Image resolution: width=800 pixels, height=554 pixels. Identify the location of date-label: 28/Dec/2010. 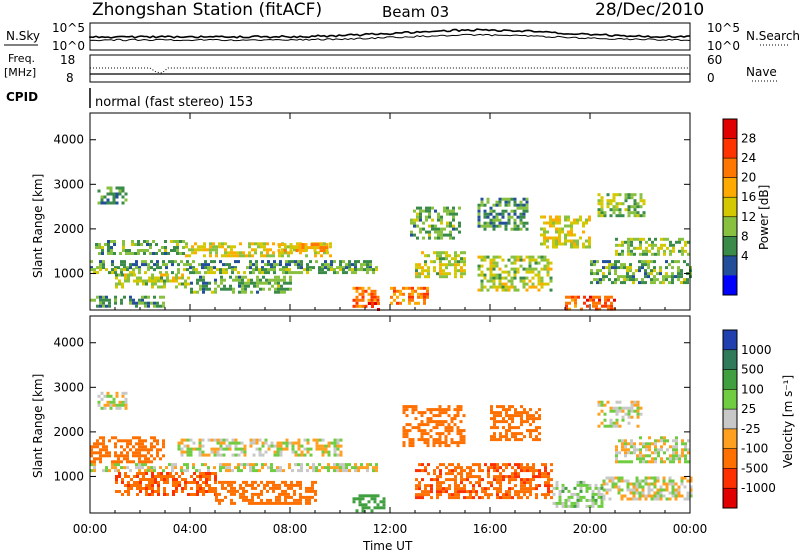
(649, 10).